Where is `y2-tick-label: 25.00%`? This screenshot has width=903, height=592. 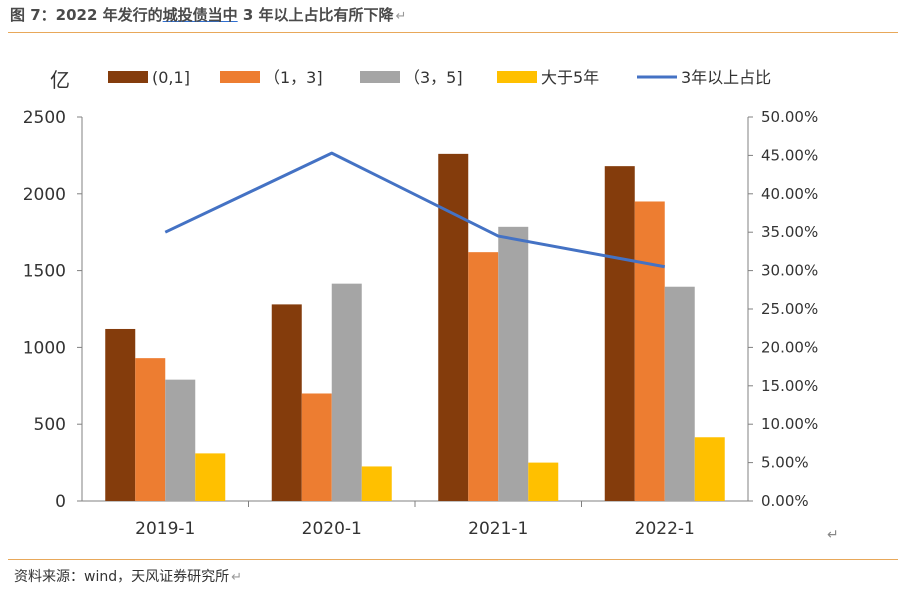 y2-tick-label: 25.00% is located at coordinates (789, 309).